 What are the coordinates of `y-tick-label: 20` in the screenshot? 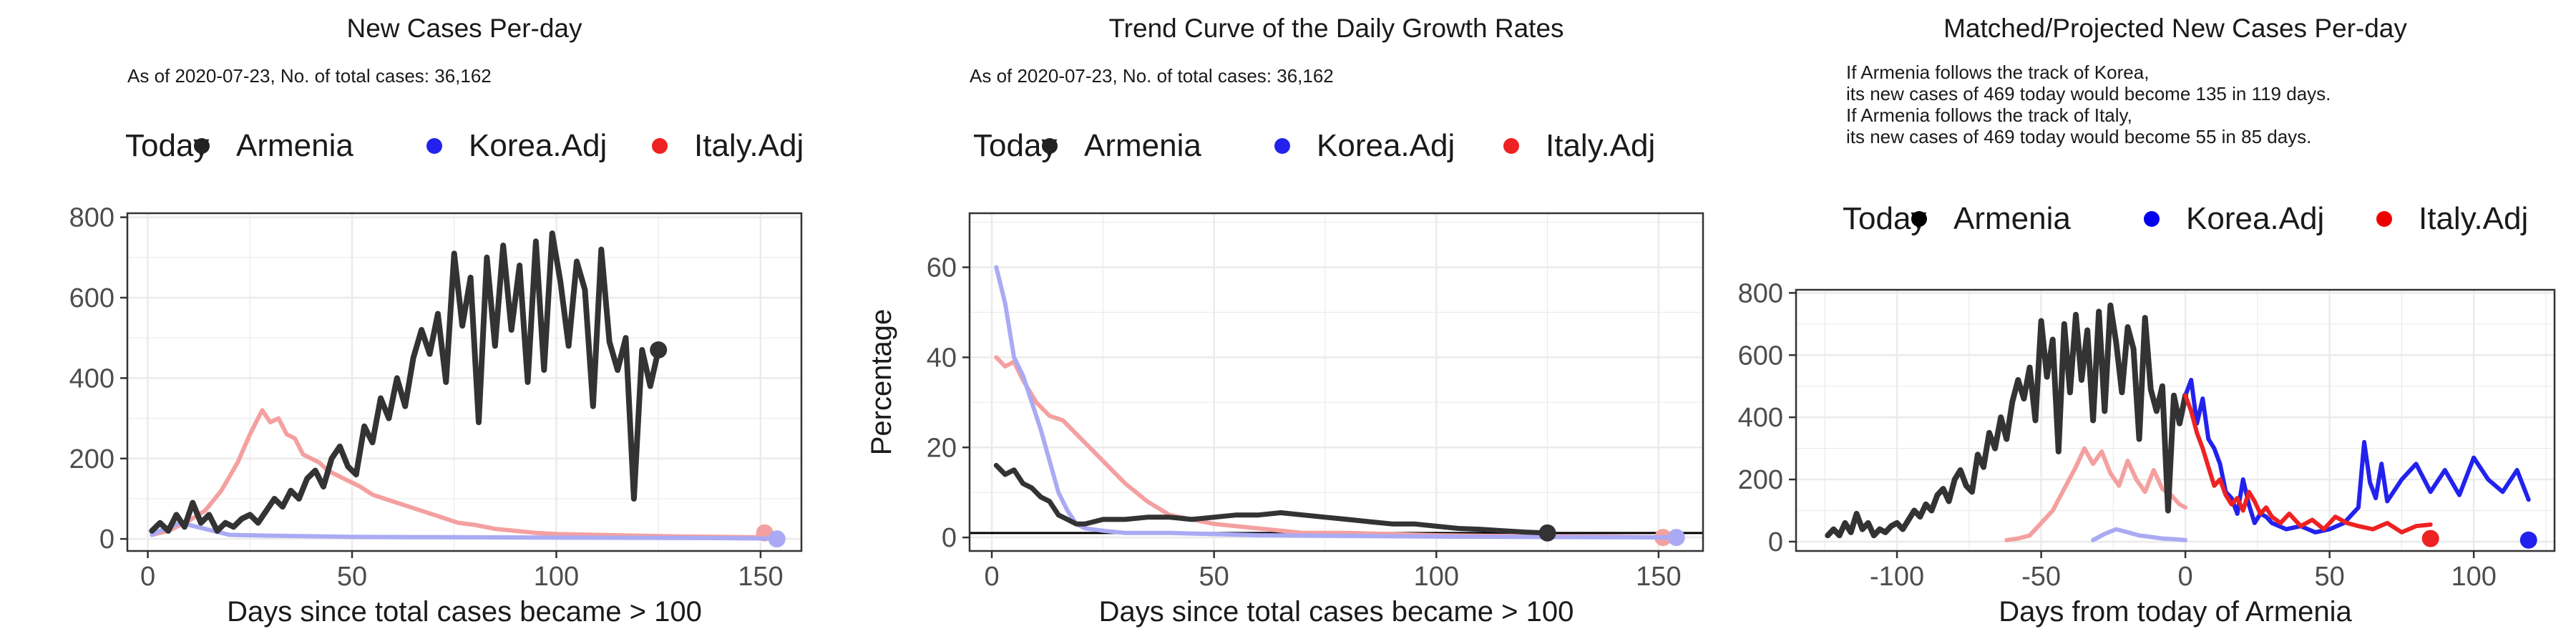 It's located at (942, 448).